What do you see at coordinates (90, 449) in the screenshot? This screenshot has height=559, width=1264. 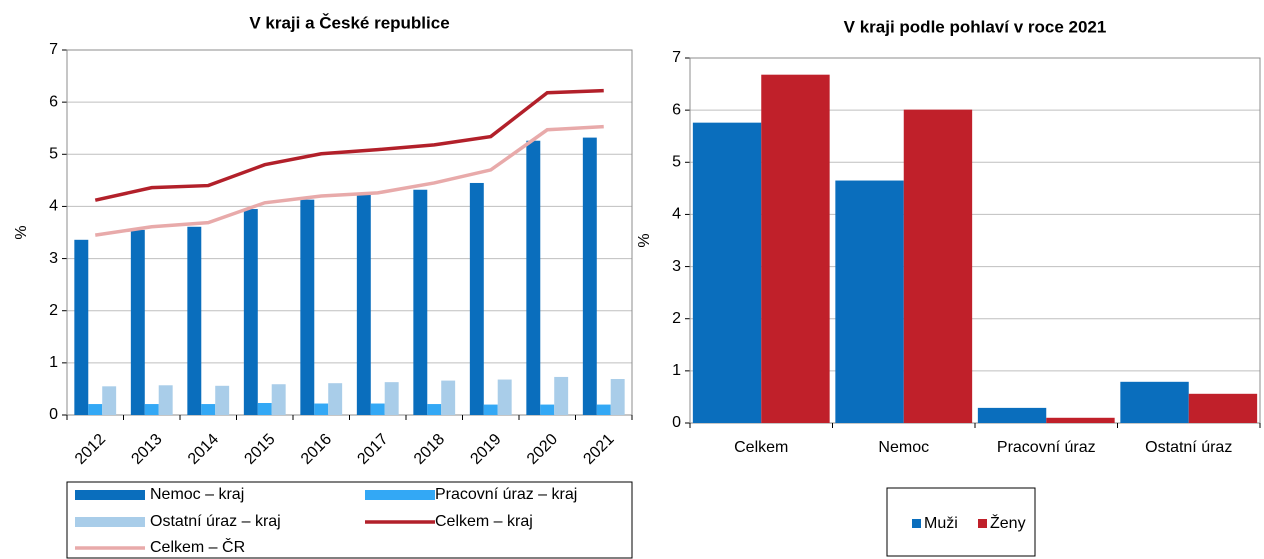 I see `x-tick-label: 2012` at bounding box center [90, 449].